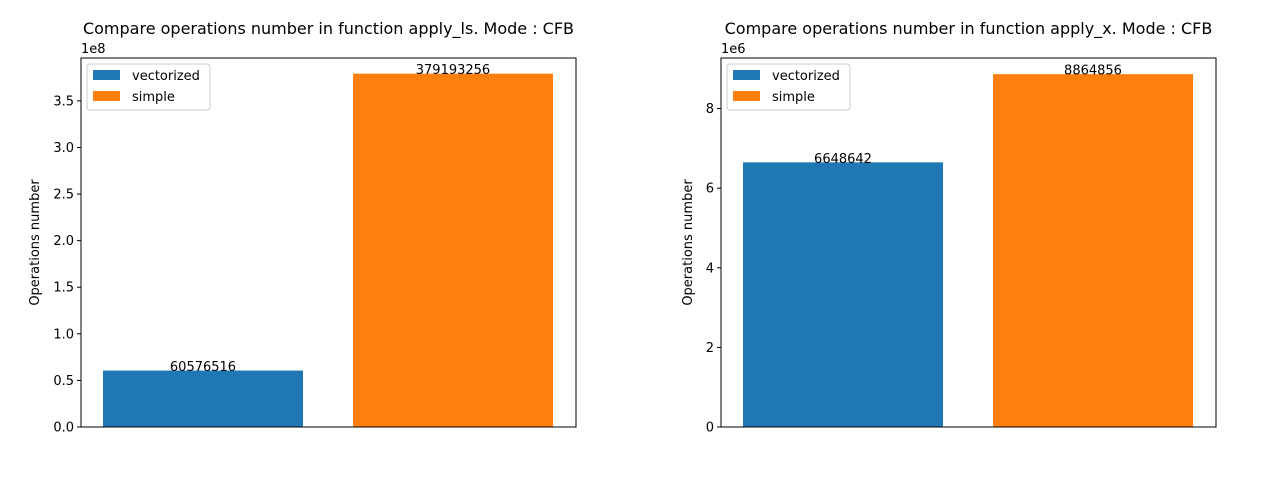  I want to click on y-tick-label: 2.5, so click(63, 195).